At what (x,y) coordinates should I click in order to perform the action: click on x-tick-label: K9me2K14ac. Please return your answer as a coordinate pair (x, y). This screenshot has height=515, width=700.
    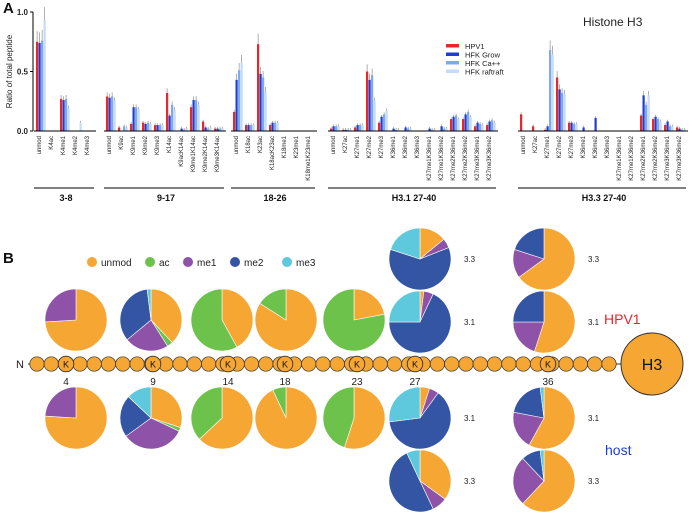
    Looking at the image, I should click on (206, 154).